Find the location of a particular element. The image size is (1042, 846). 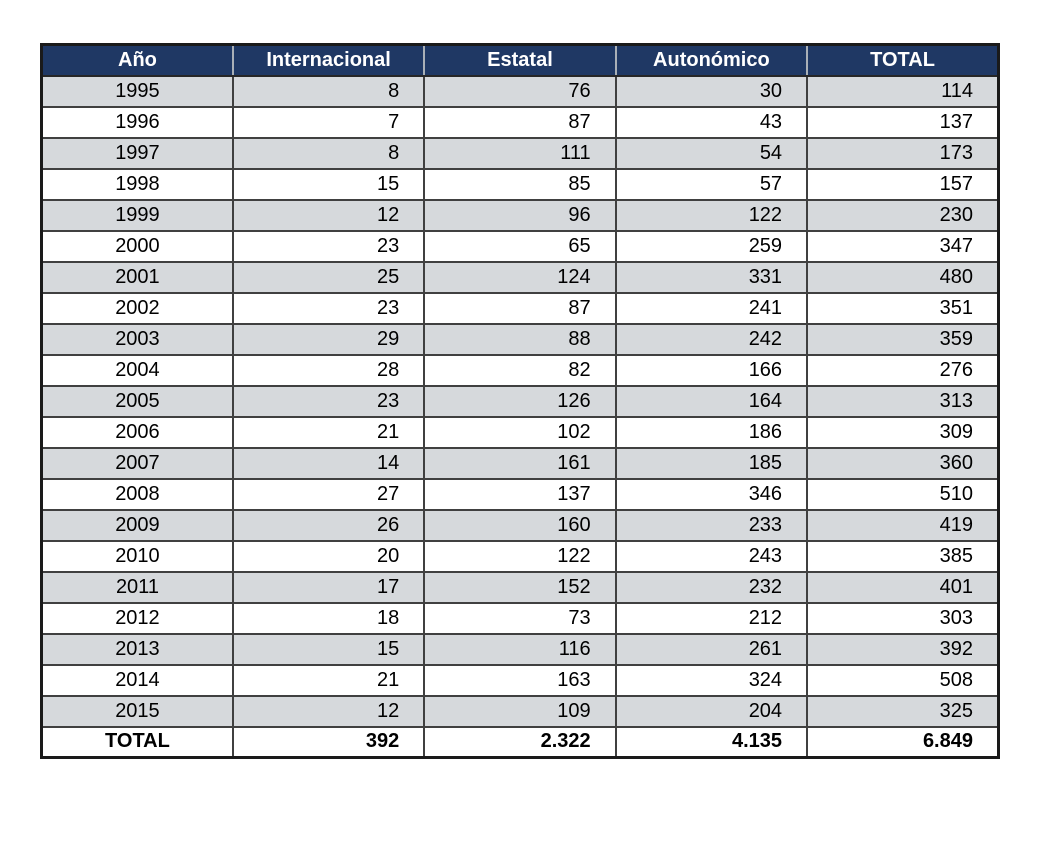

cell-internacional: 20 is located at coordinates (328, 556).